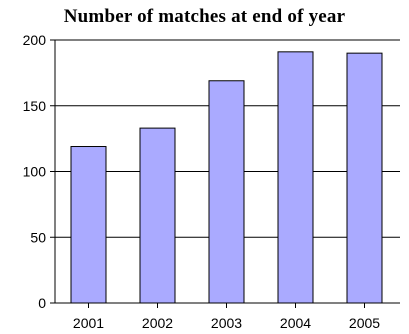 This screenshot has width=409, height=334. I want to click on y-tick-label-0: 0, so click(42, 303).